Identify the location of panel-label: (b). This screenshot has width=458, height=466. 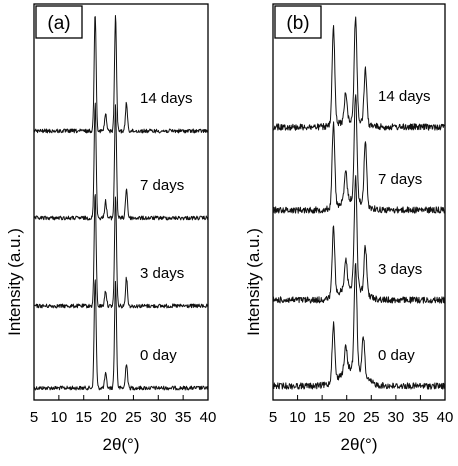
(297, 23).